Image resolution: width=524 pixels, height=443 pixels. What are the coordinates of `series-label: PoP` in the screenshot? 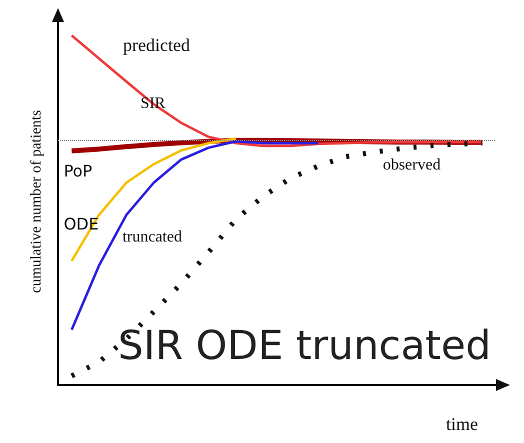 It's located at (78, 170).